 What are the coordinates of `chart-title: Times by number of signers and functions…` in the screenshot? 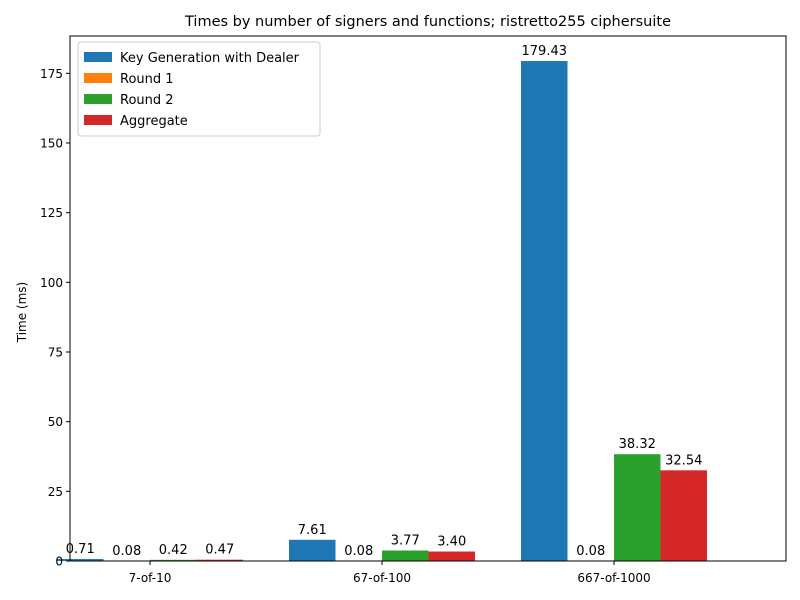 It's located at (427, 22).